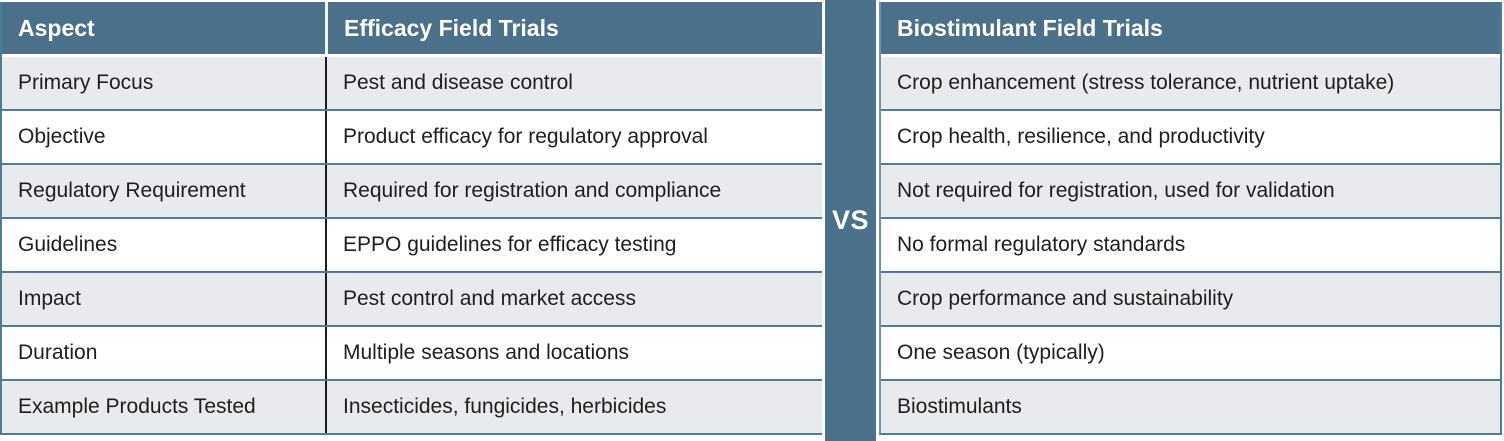 The width and height of the screenshot is (1504, 441). I want to click on aspect-cell: Impact, so click(50, 298).